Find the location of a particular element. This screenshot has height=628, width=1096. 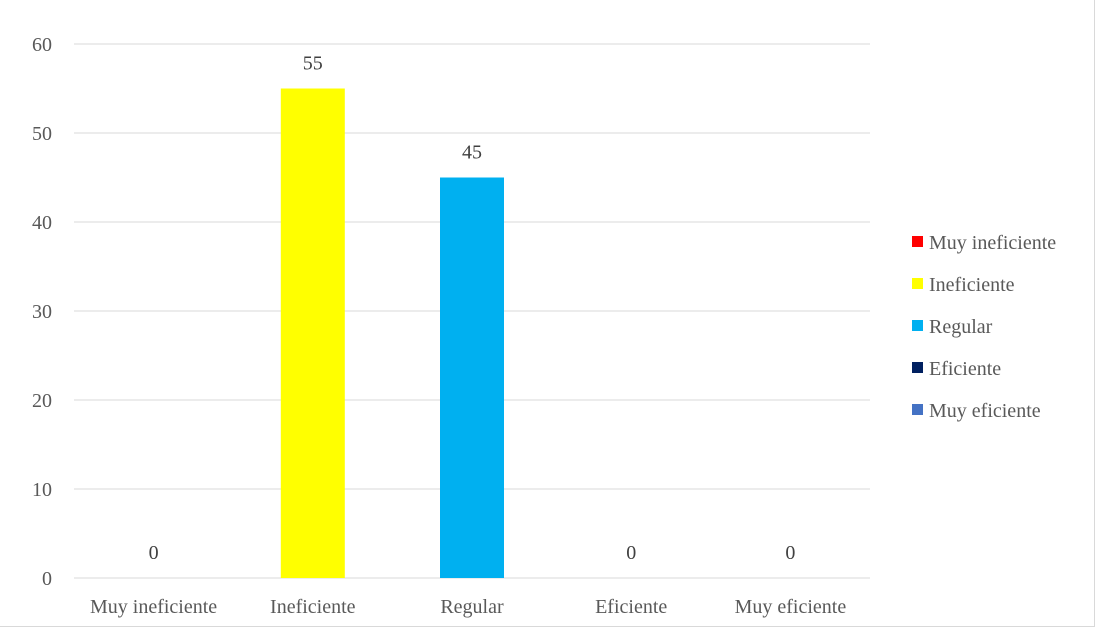

y-tick-label: 0 is located at coordinates (47, 579).